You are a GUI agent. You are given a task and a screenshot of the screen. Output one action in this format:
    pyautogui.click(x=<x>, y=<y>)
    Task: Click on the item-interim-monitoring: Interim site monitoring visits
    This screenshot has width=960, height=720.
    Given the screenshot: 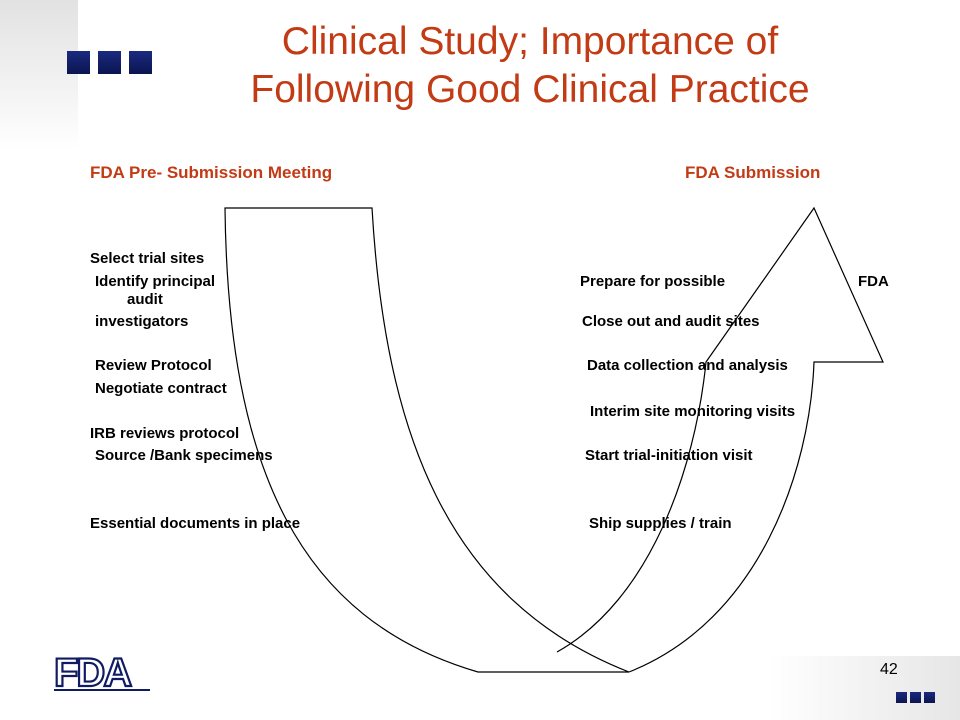 What is the action you would take?
    pyautogui.click(x=693, y=411)
    